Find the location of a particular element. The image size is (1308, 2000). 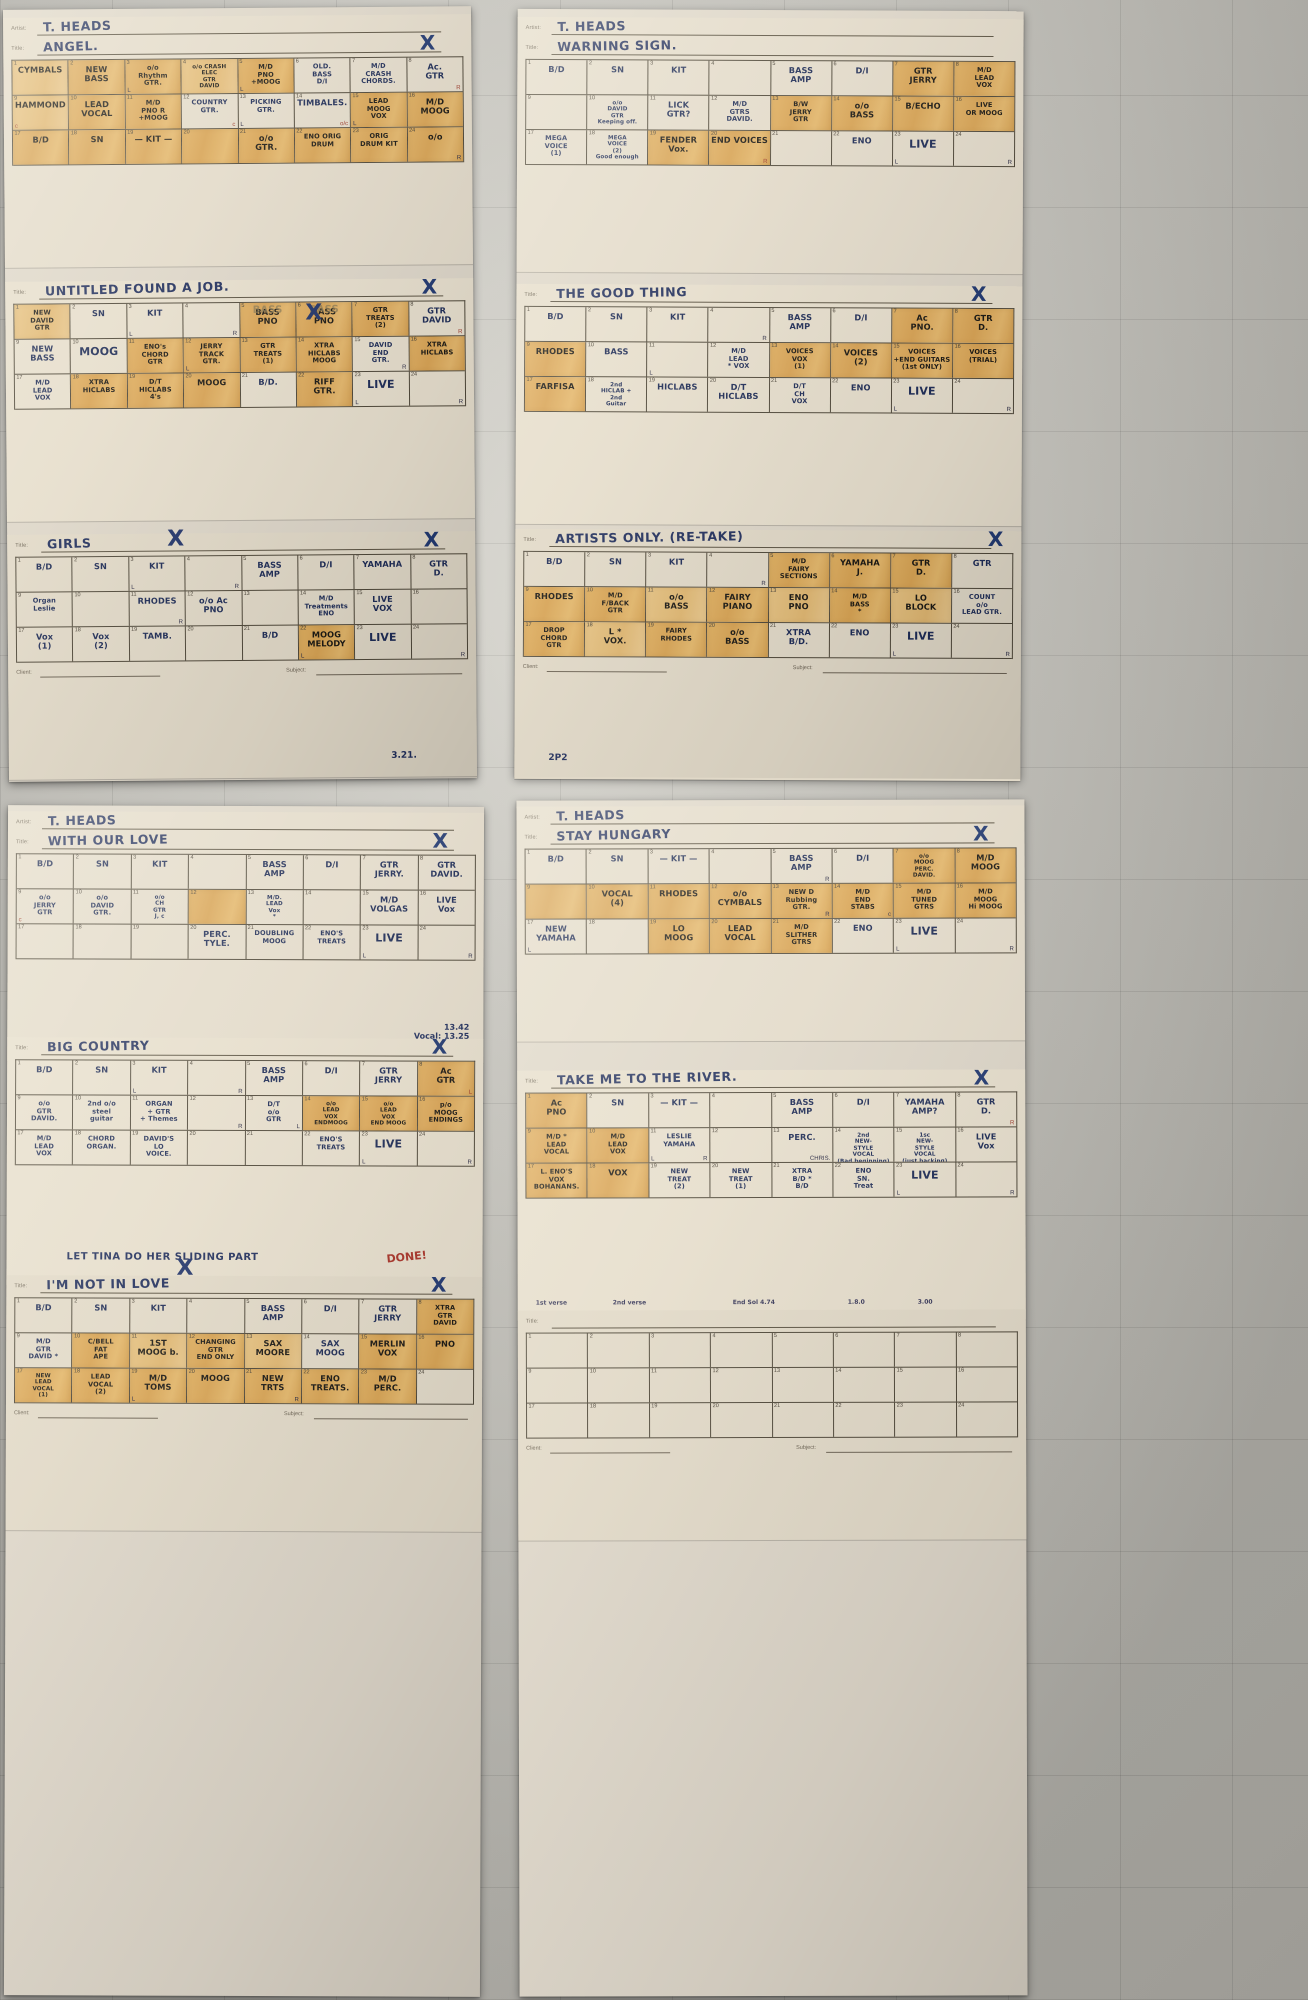

track-cell: 17 NEW YAMAHA L is located at coordinates (556, 936).